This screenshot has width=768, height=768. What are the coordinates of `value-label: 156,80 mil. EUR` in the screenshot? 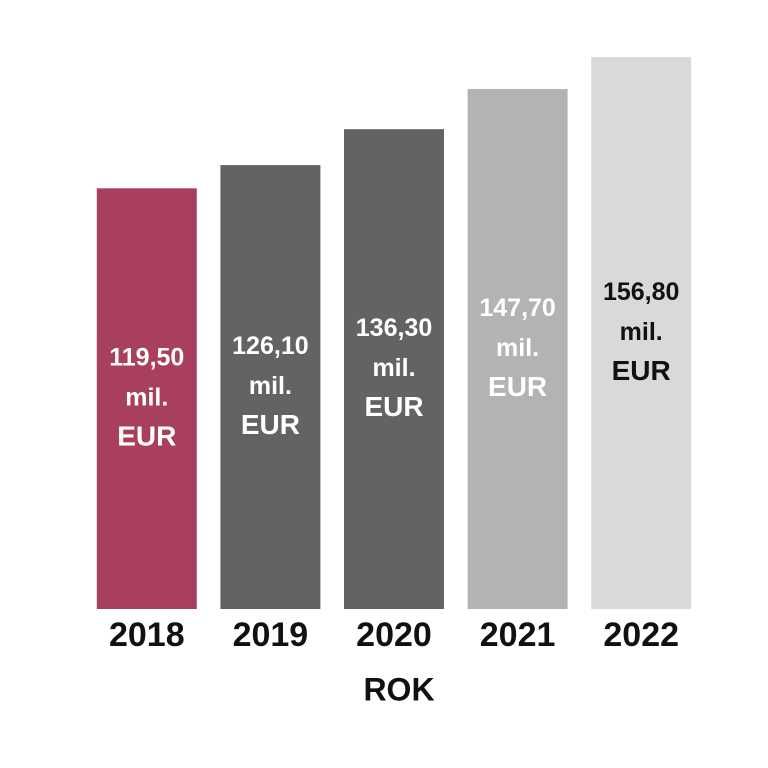 It's located at (641, 332).